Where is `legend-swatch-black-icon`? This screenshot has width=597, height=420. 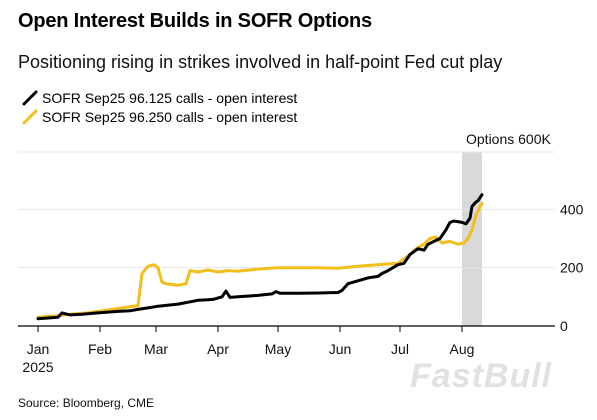 legend-swatch-black-icon is located at coordinates (30, 97).